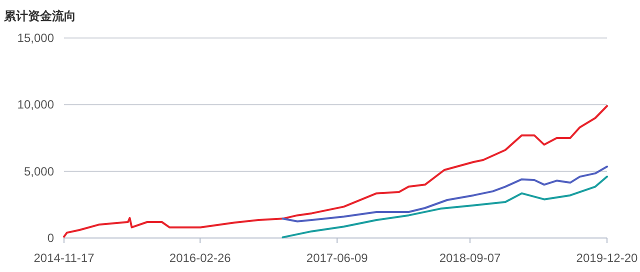  I want to click on y-tick-label: 15,000, so click(35, 38).